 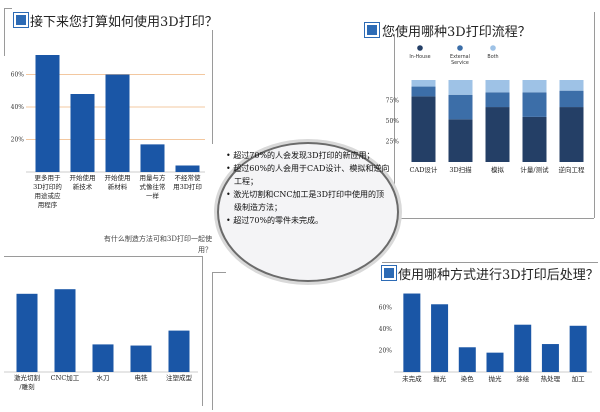 What do you see at coordinates (498, 275) in the screenshot?
I see `chart-title-post: 使用哪种方式进行3D打印后处理？` at bounding box center [498, 275].